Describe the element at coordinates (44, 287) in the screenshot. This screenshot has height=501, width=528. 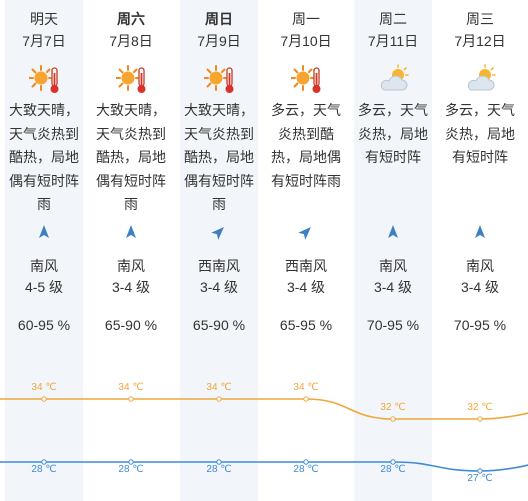
I see `wind-level: 4-5 级` at that location.